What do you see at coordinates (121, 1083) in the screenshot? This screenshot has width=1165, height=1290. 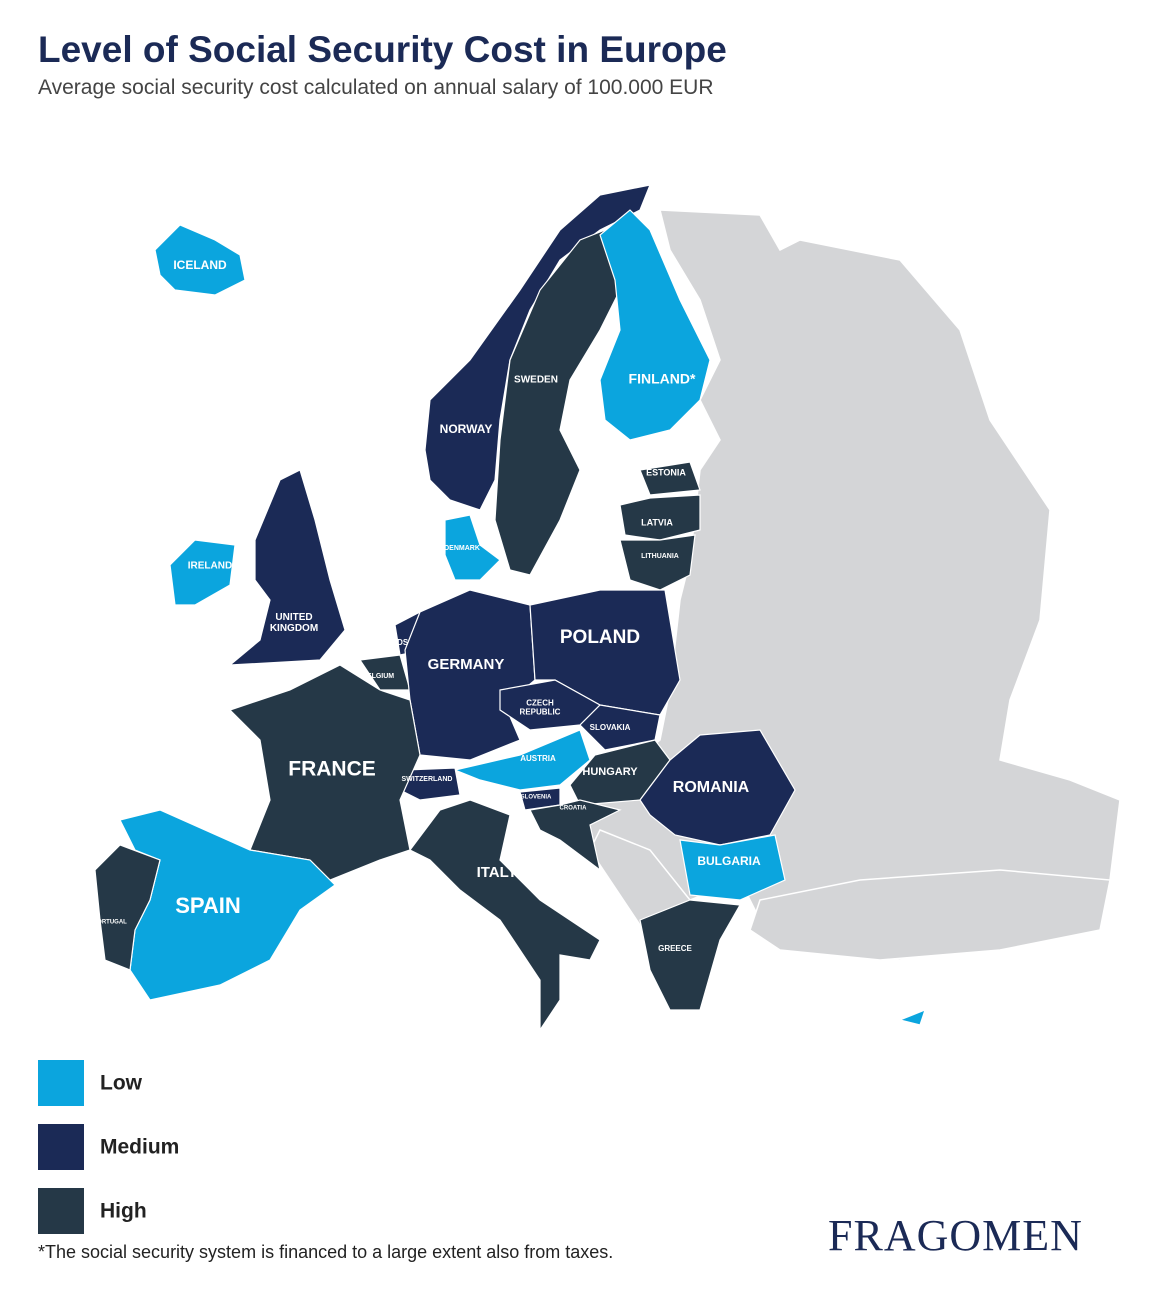 I see `legend-label: Low` at bounding box center [121, 1083].